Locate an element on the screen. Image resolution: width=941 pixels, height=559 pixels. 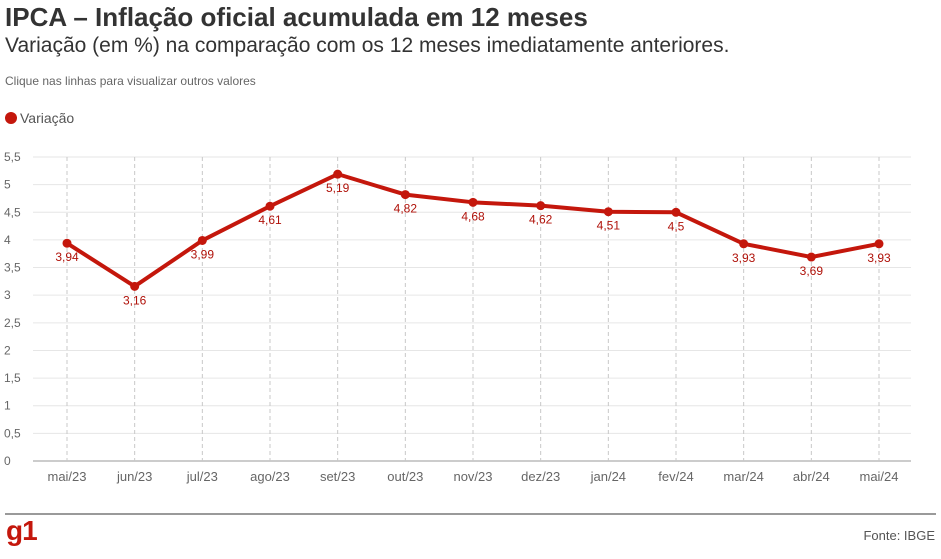
y-tick-label: 1,5 is located at coordinates (12, 378).